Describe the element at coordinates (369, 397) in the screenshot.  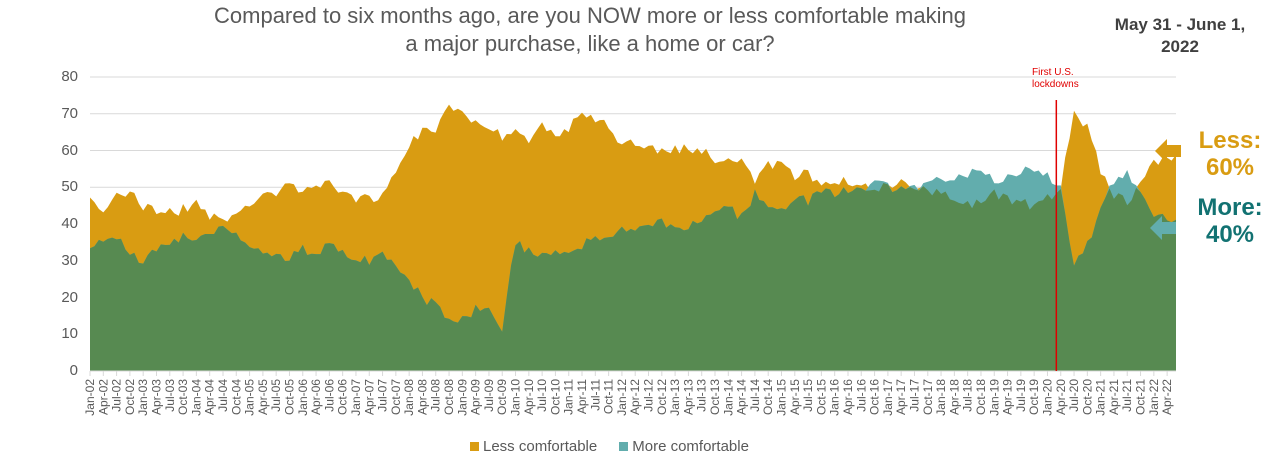
I see `x-tick-label: Apr-07` at that location.